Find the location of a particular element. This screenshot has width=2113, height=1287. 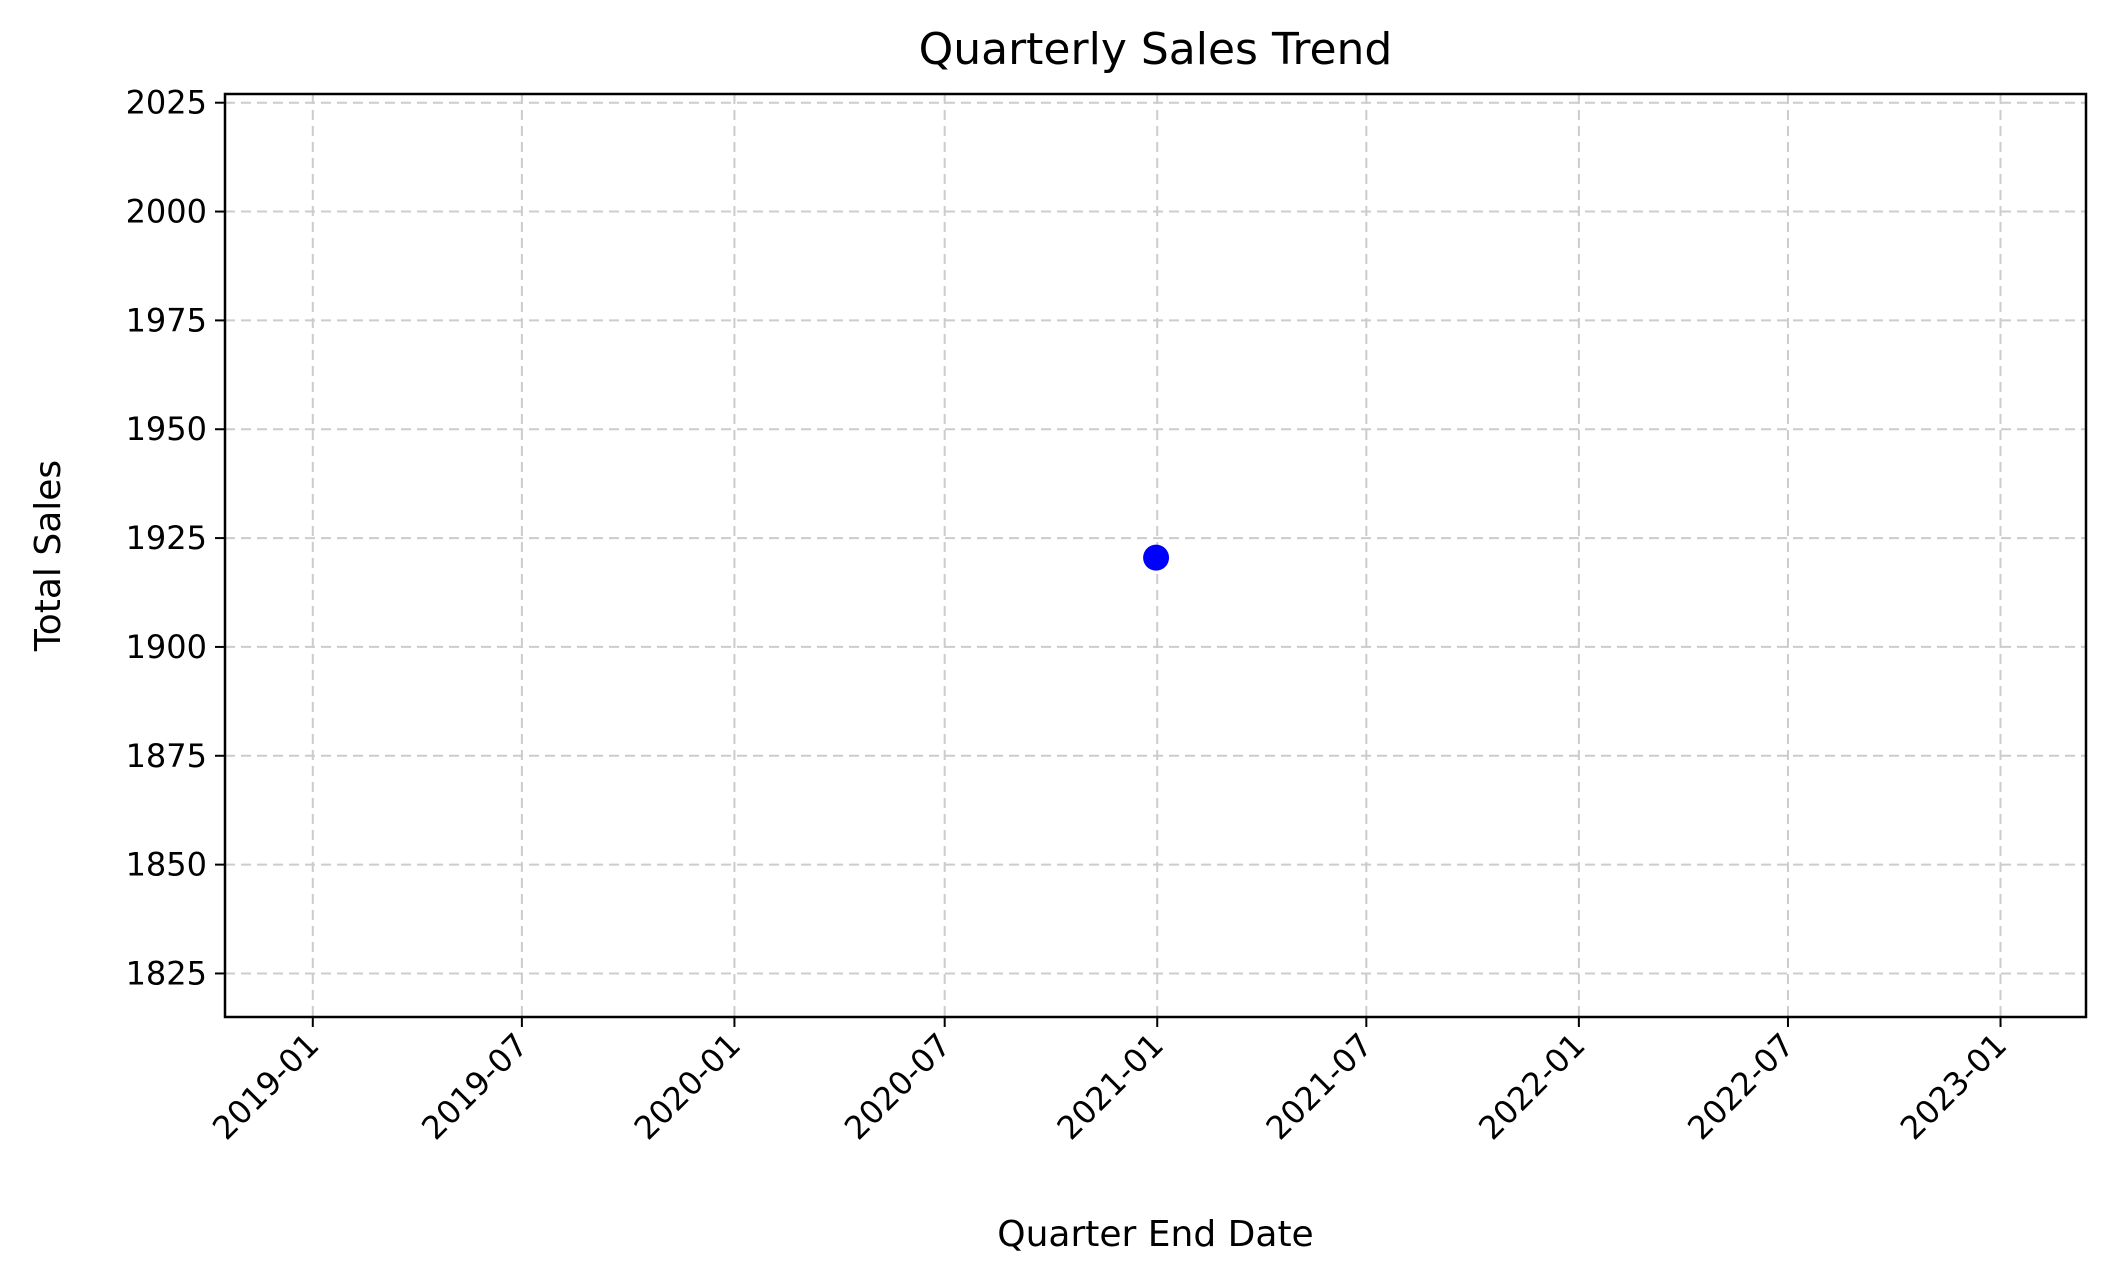

y-tick-label: 1975 is located at coordinates (166, 320).